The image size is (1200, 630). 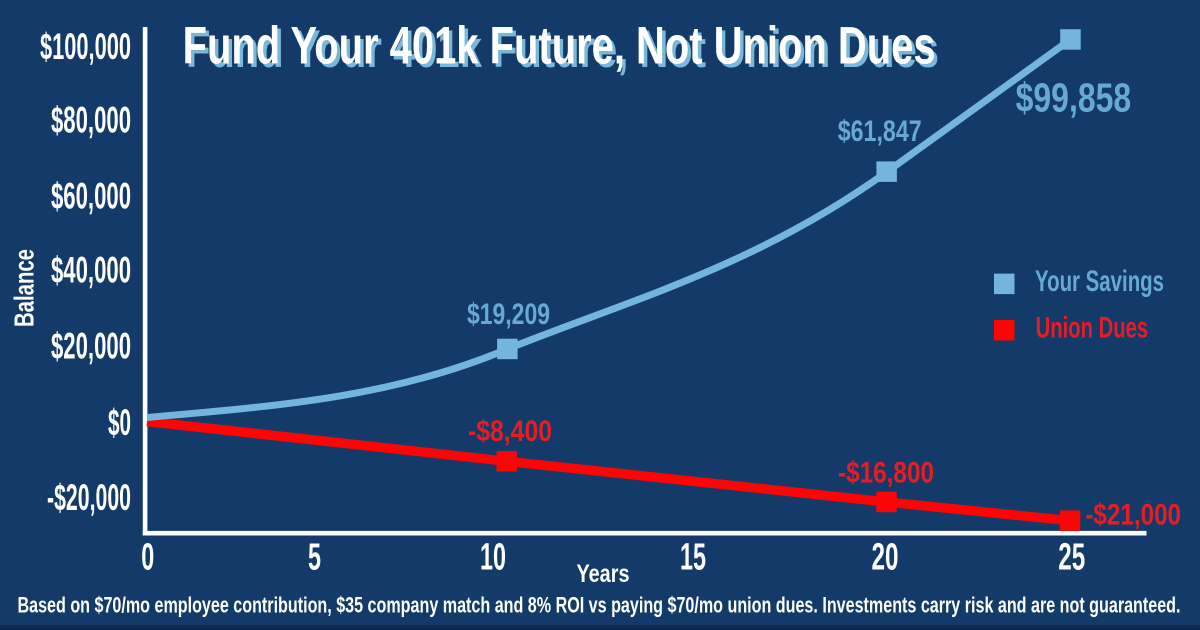 I want to click on svg-text: $100,000, so click(x=85, y=46).